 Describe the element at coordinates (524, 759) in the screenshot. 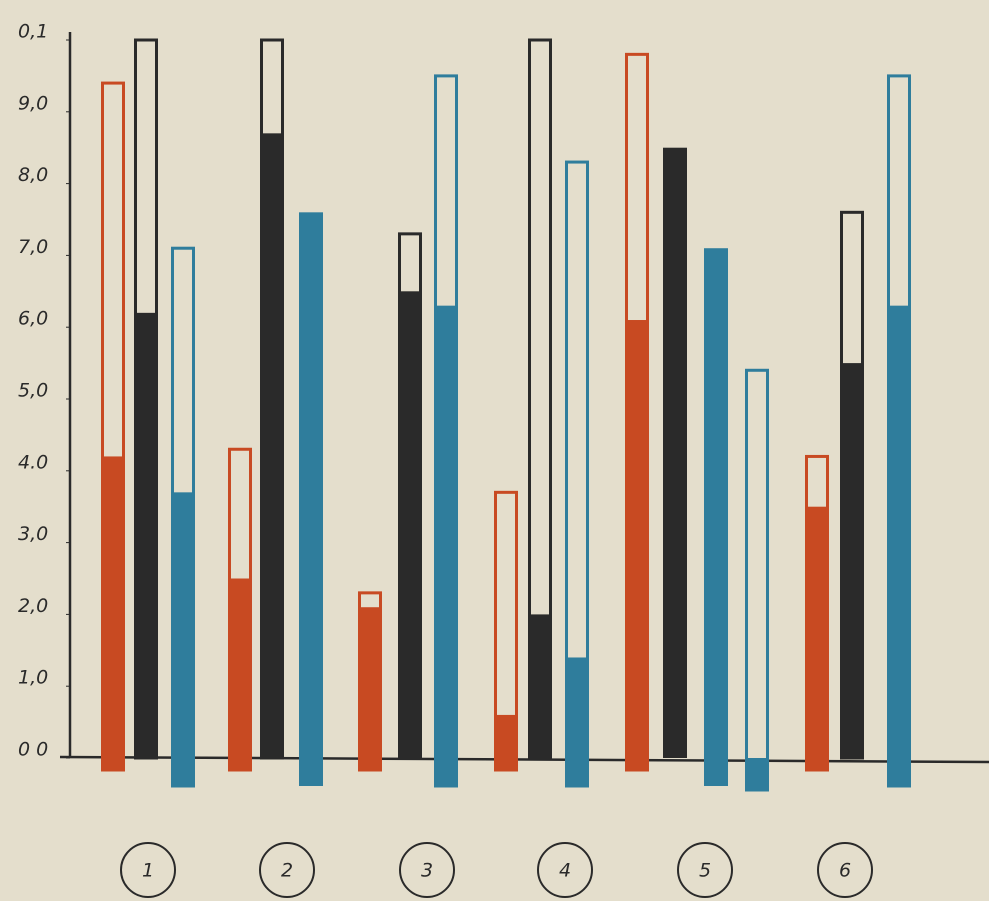

I see `x-axis` at that location.